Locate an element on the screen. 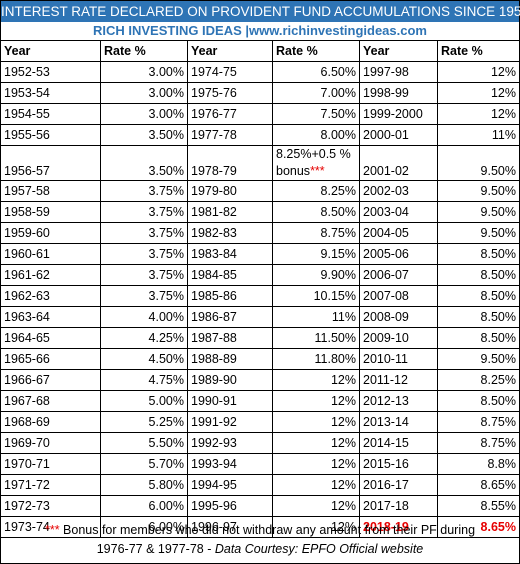  bonus-rate-note: bonus*** is located at coordinates (316, 171).